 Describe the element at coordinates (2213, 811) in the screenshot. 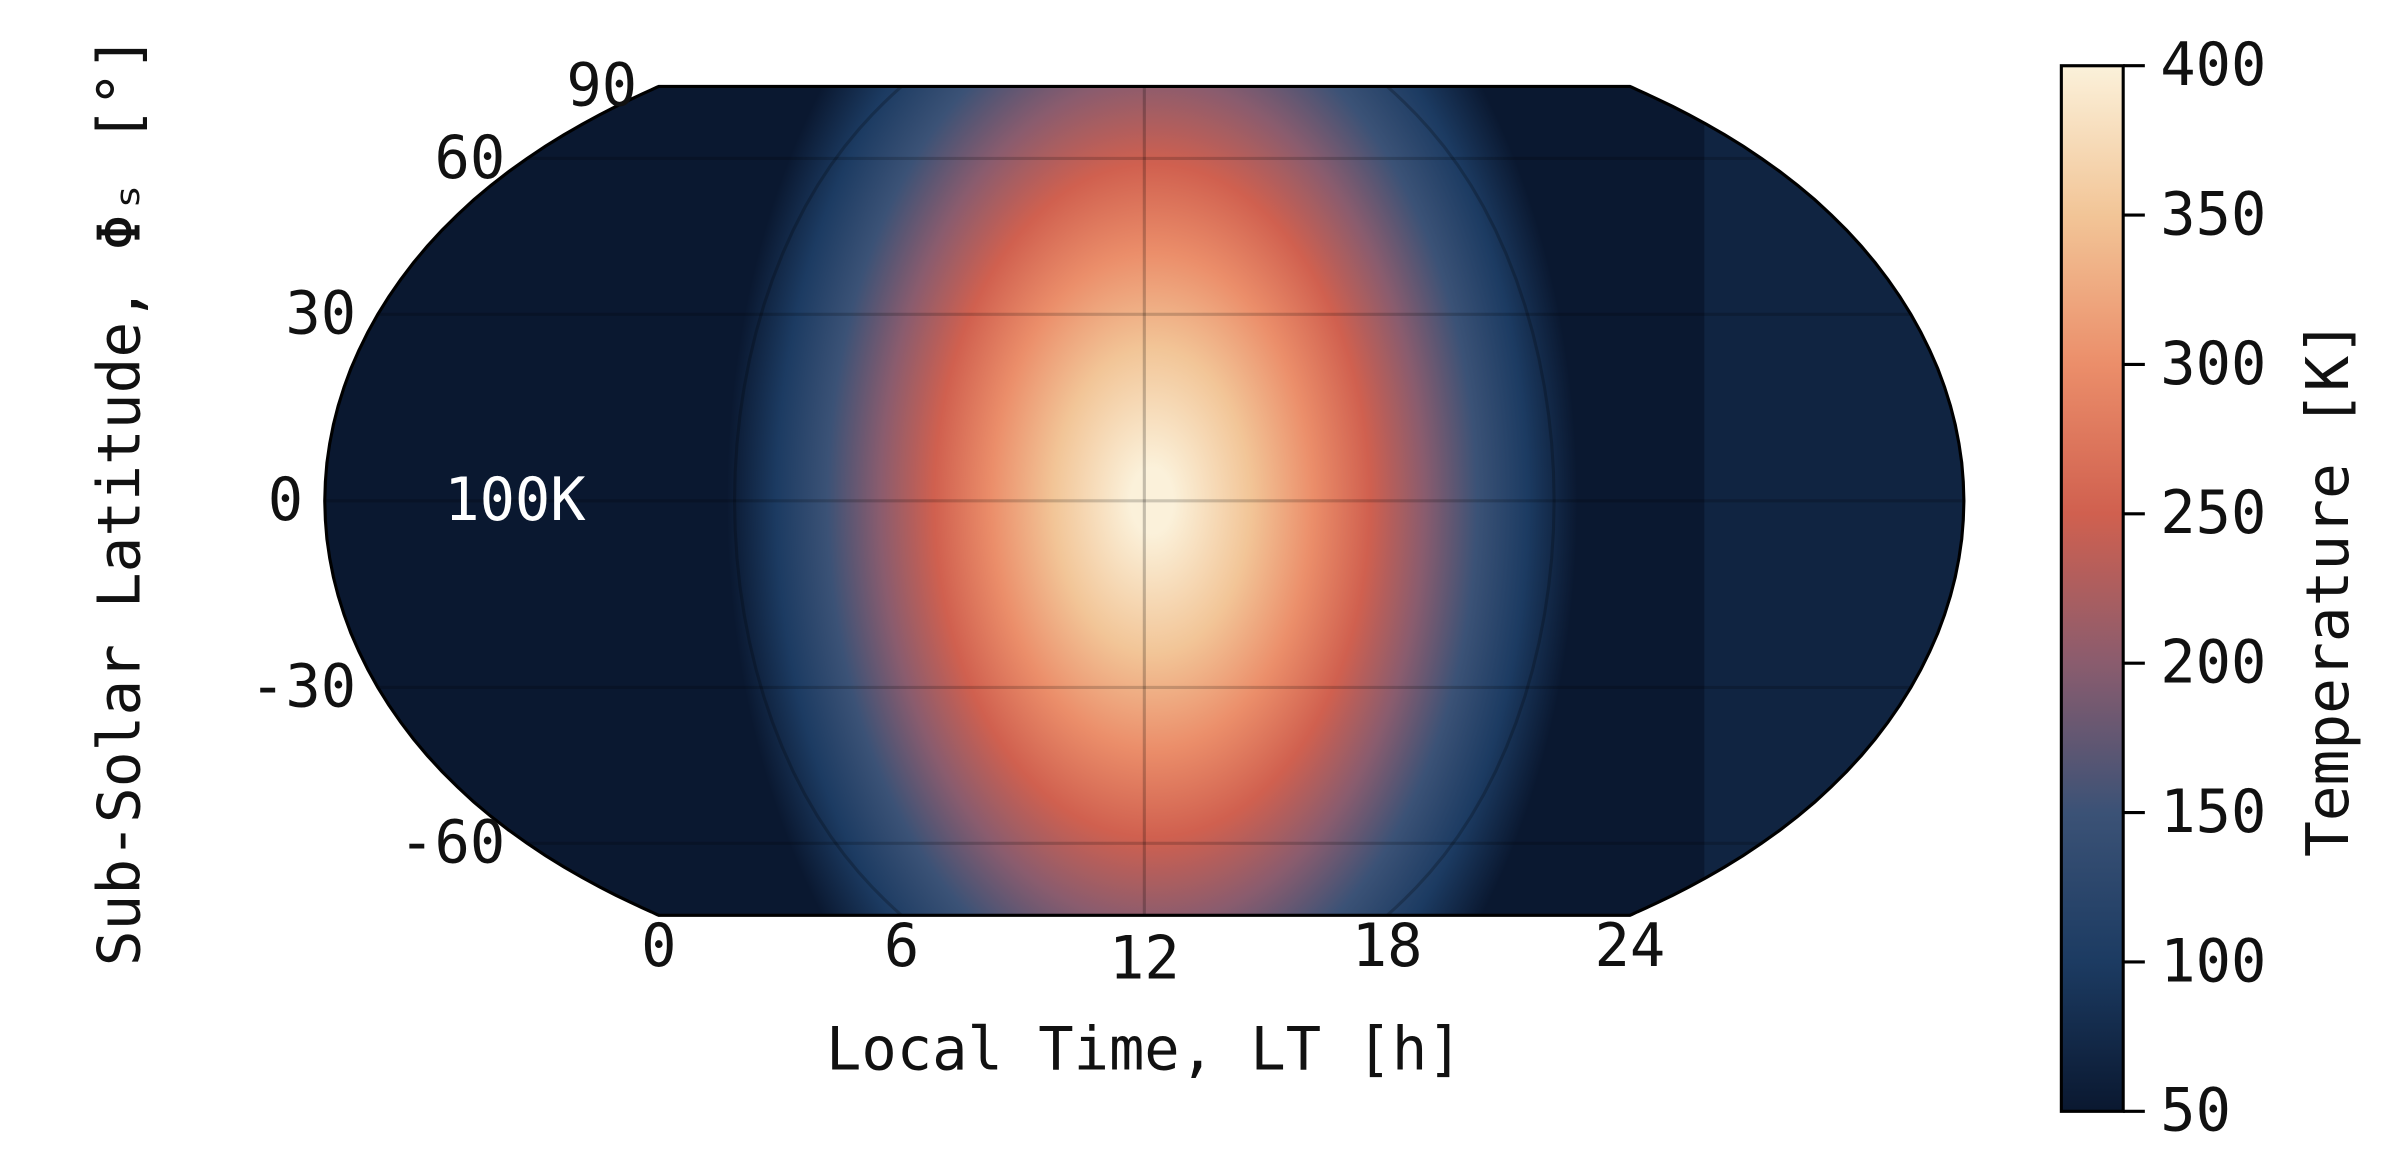

I see `colorbar-tick-label: 150` at that location.